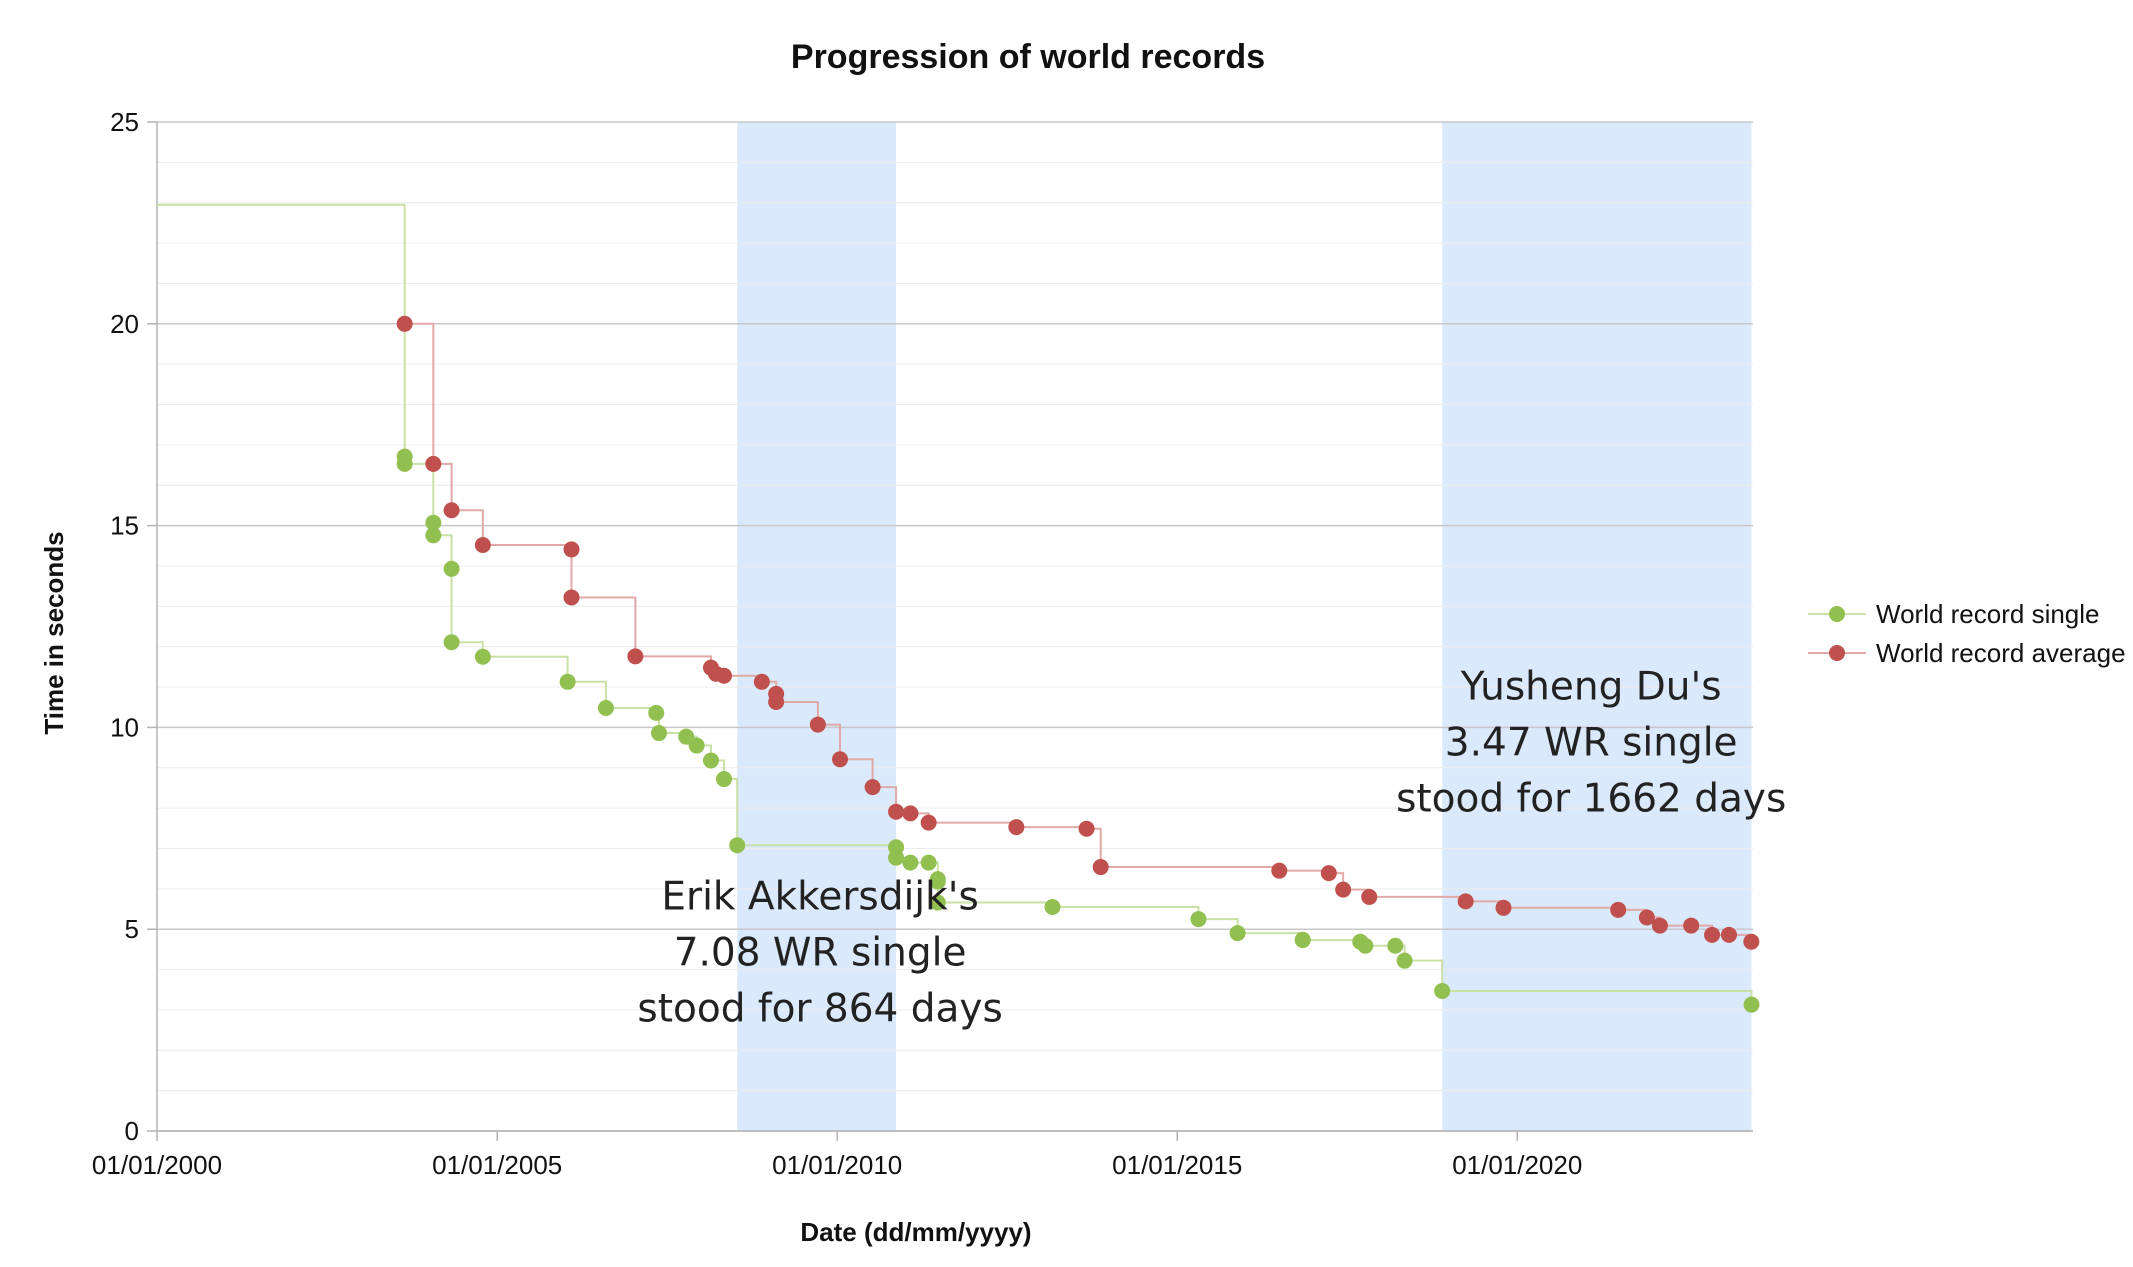 The height and width of the screenshot is (1267, 2133). I want to click on chart-title: Progression of world records, so click(1028, 57).